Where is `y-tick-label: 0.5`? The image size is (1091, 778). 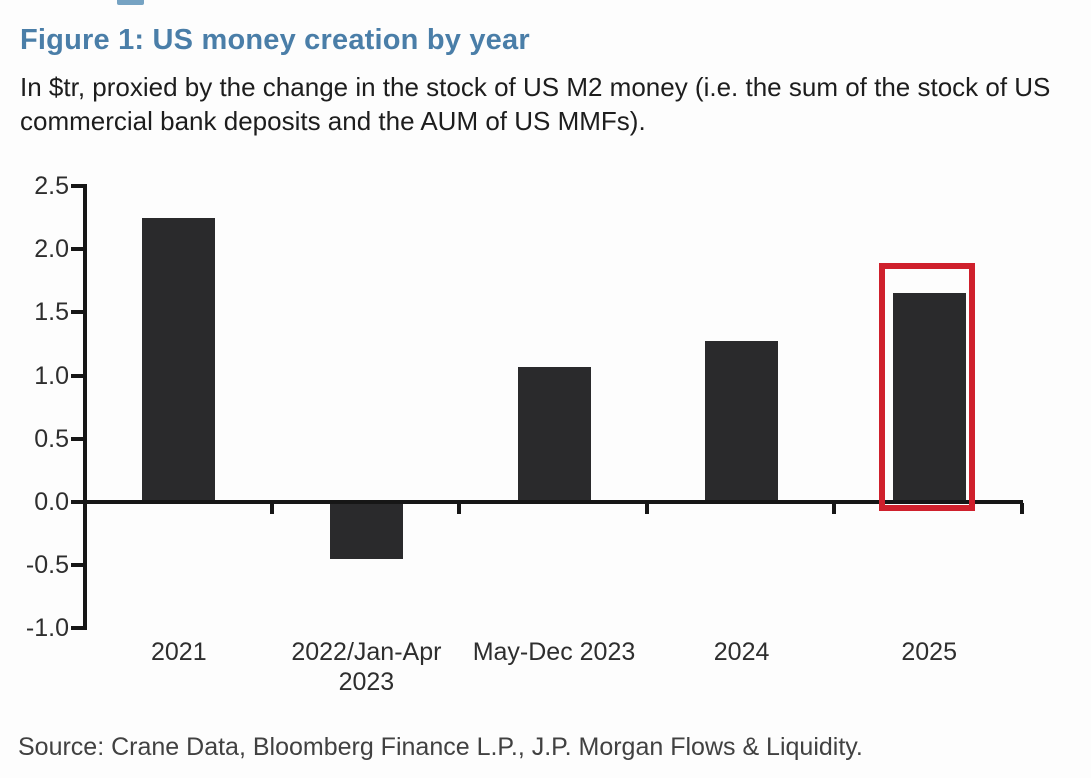
y-tick-label: 0.5 is located at coordinates (51, 438).